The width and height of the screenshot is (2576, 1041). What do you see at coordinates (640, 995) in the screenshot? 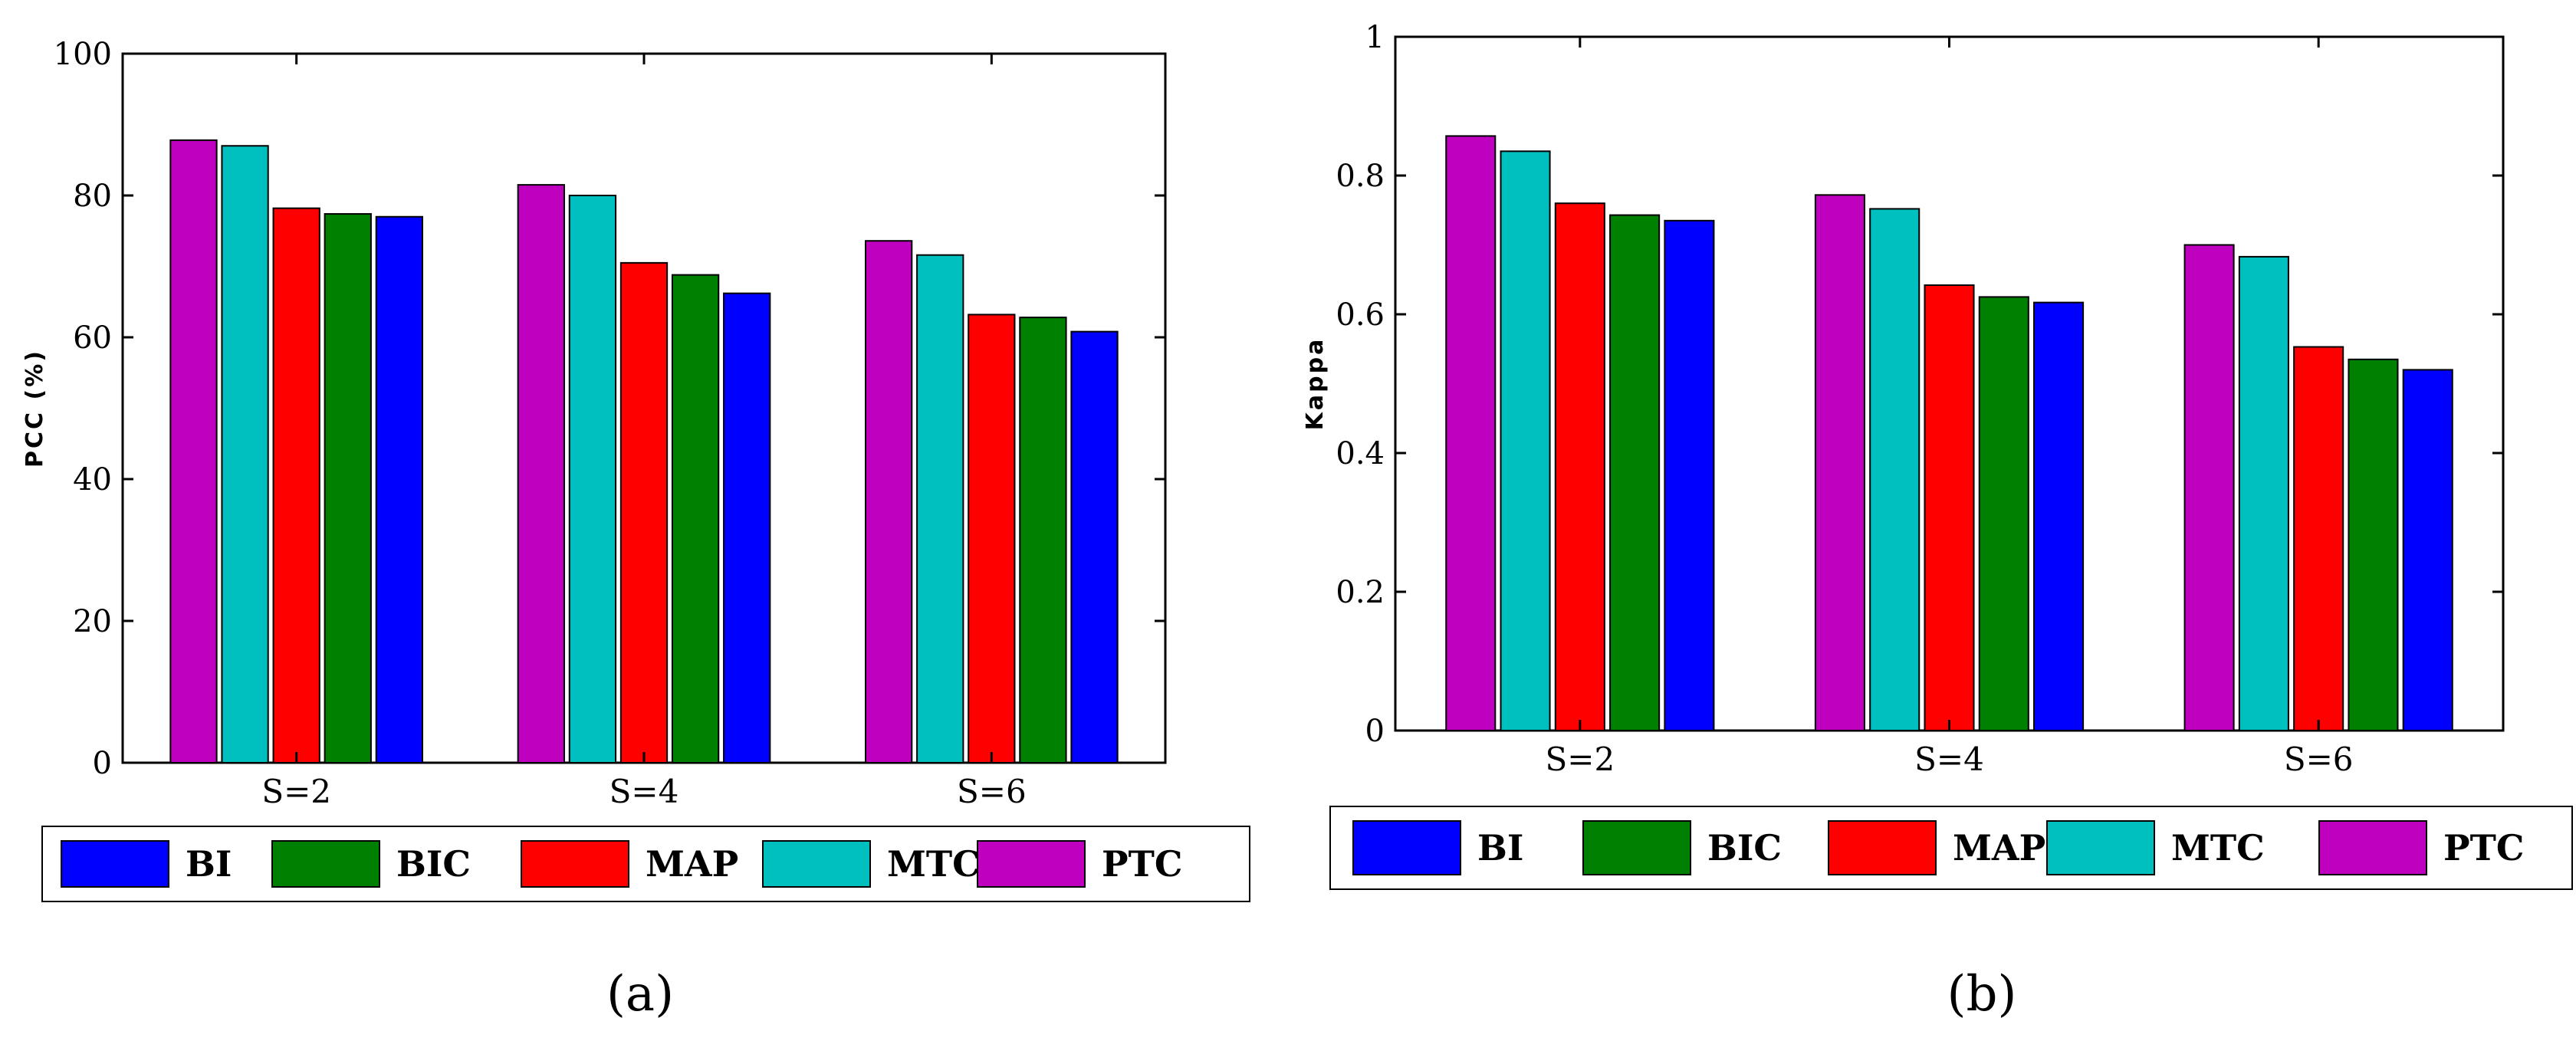
I see `figure-caption: (a)` at bounding box center [640, 995].